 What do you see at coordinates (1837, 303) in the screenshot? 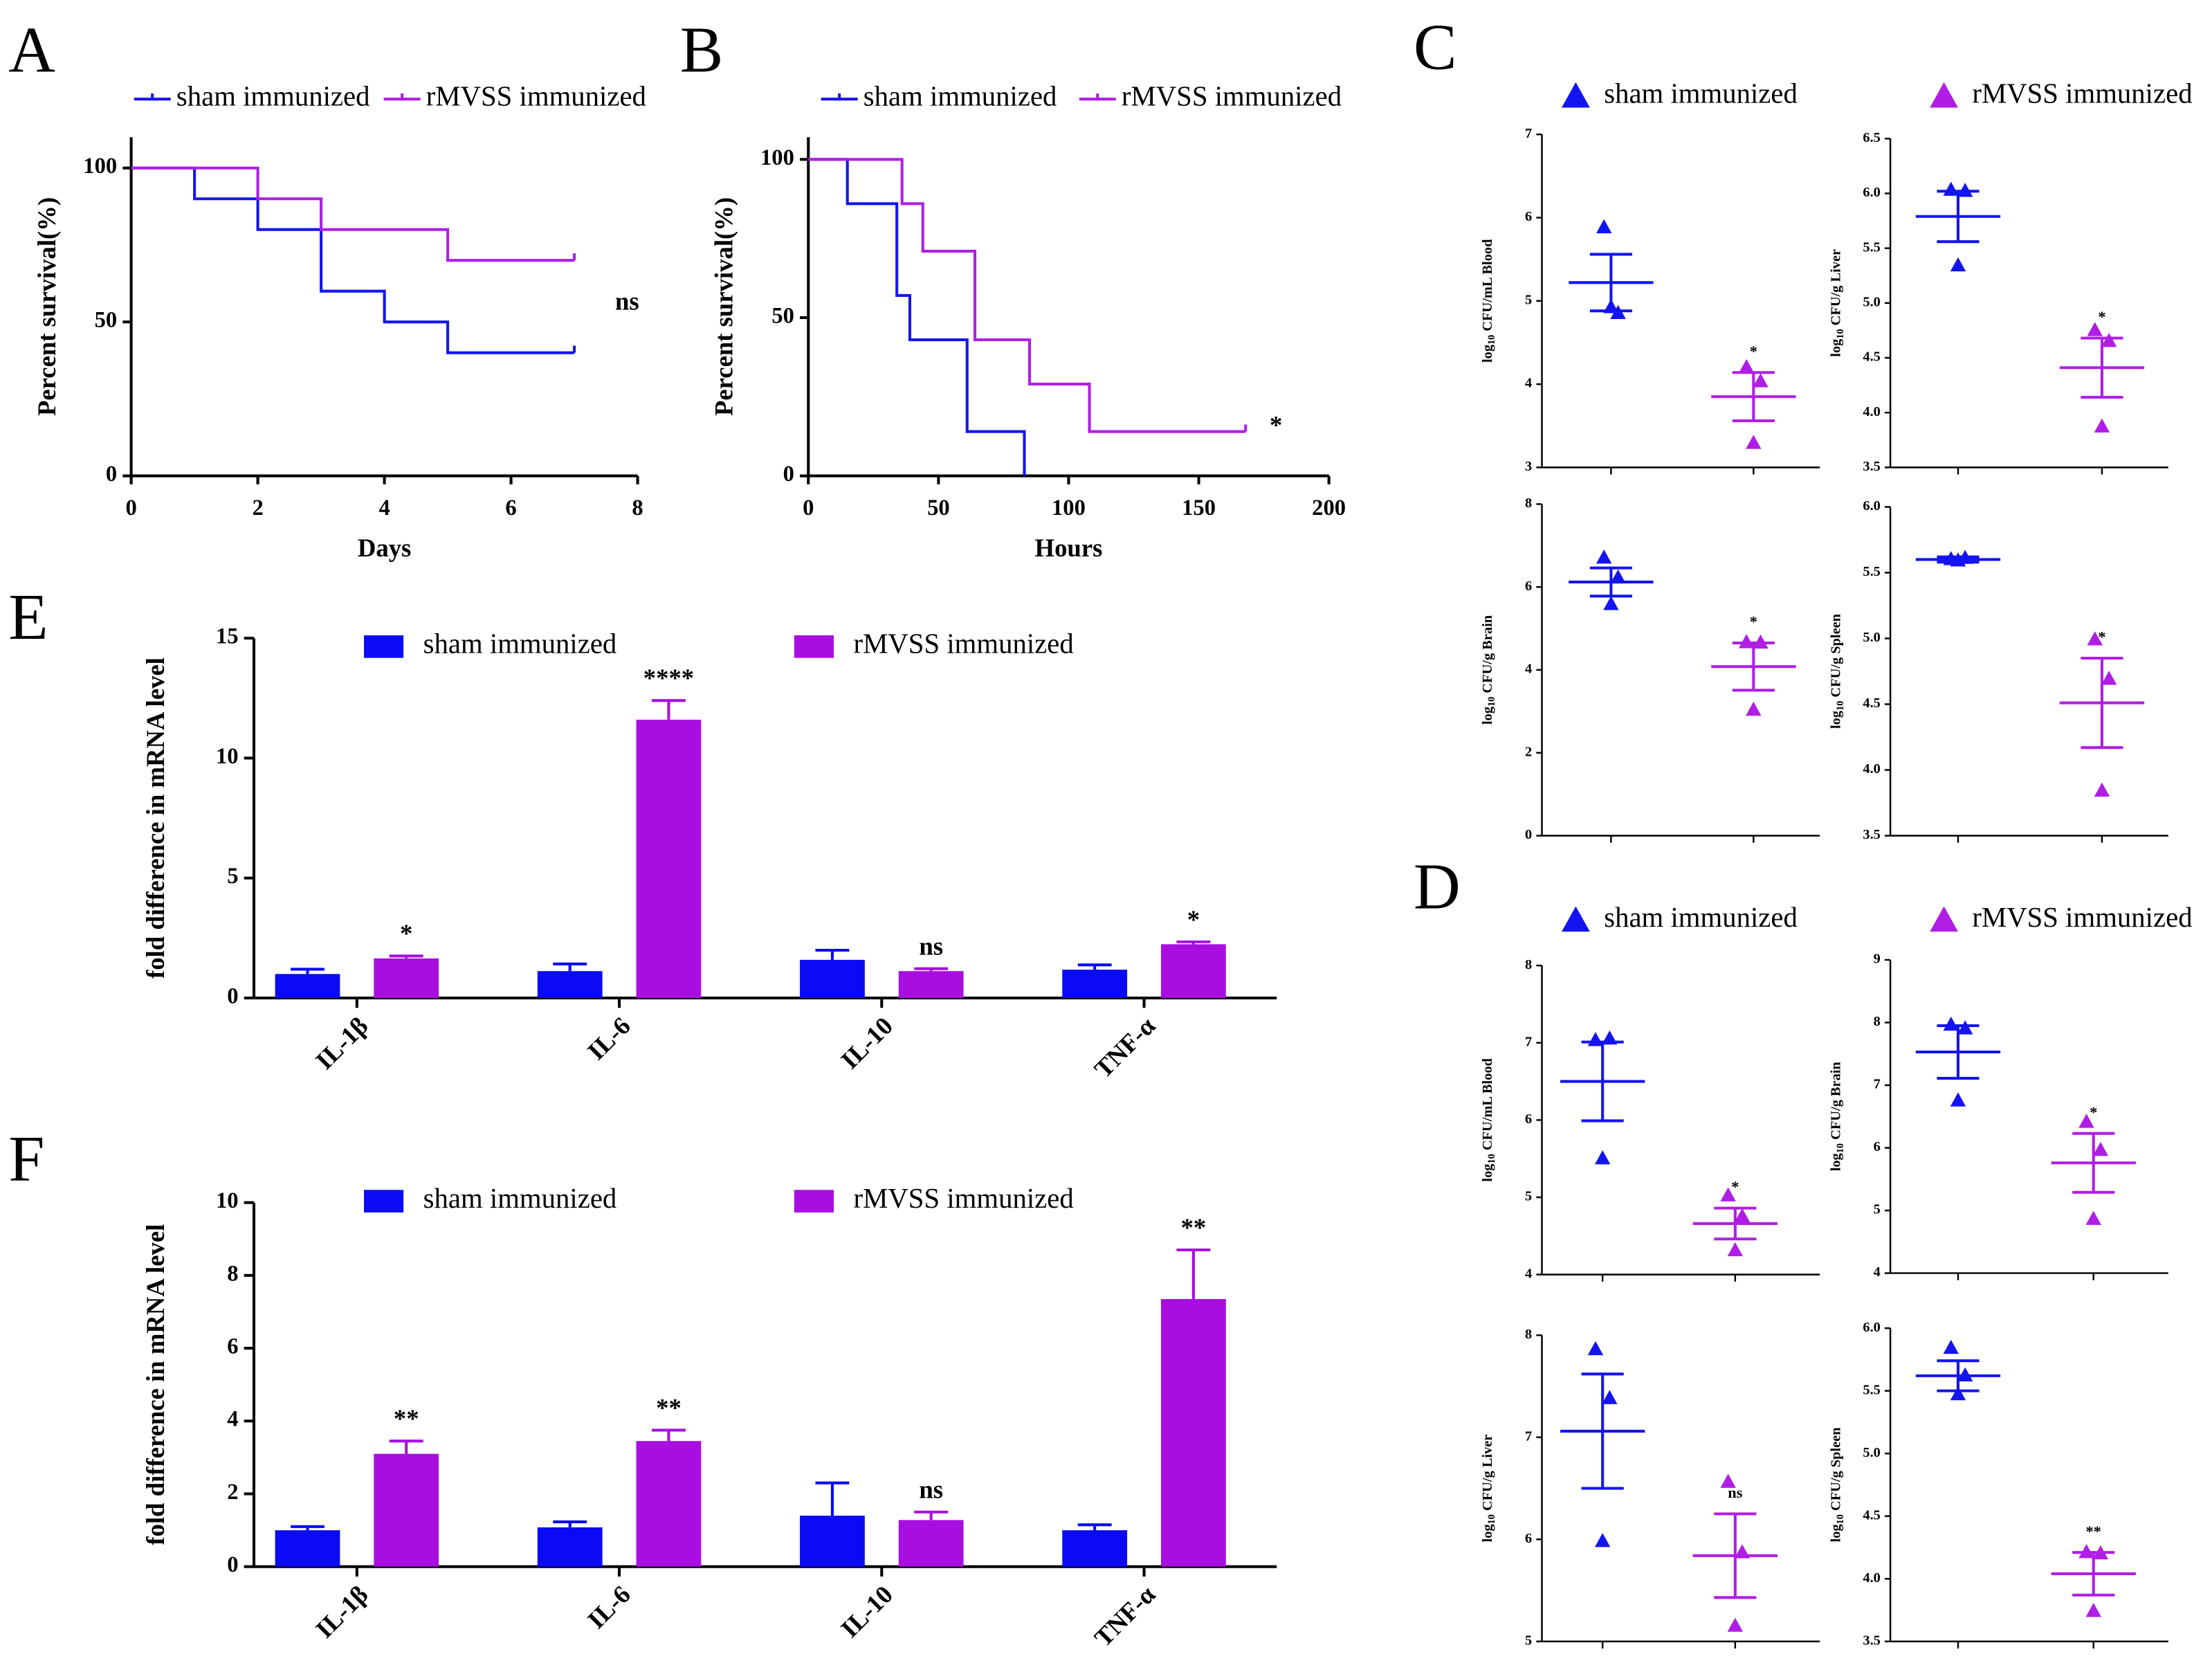
I see `y-axis-label: log10 CFU/g Liver` at bounding box center [1837, 303].